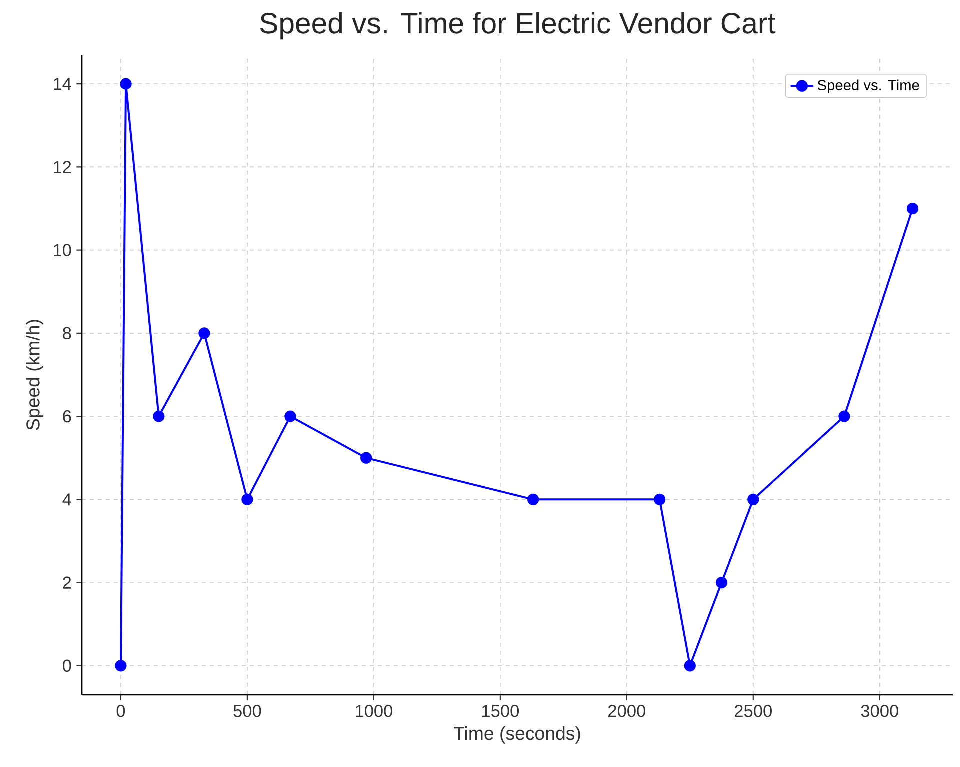  What do you see at coordinates (121, 711) in the screenshot?
I see `x-tick-label: 0` at bounding box center [121, 711].